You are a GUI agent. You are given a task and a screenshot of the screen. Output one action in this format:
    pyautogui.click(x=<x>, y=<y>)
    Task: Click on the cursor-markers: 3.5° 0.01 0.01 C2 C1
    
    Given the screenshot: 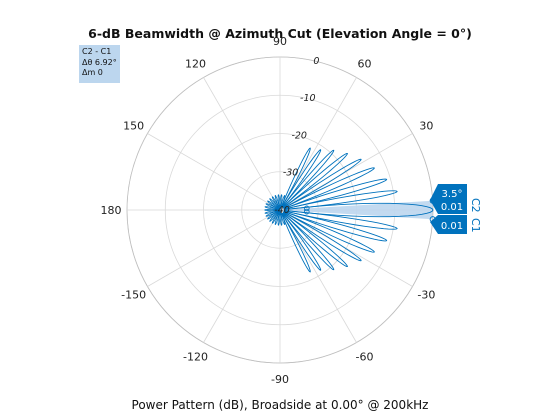 What is the action you would take?
    pyautogui.click(x=392, y=209)
    